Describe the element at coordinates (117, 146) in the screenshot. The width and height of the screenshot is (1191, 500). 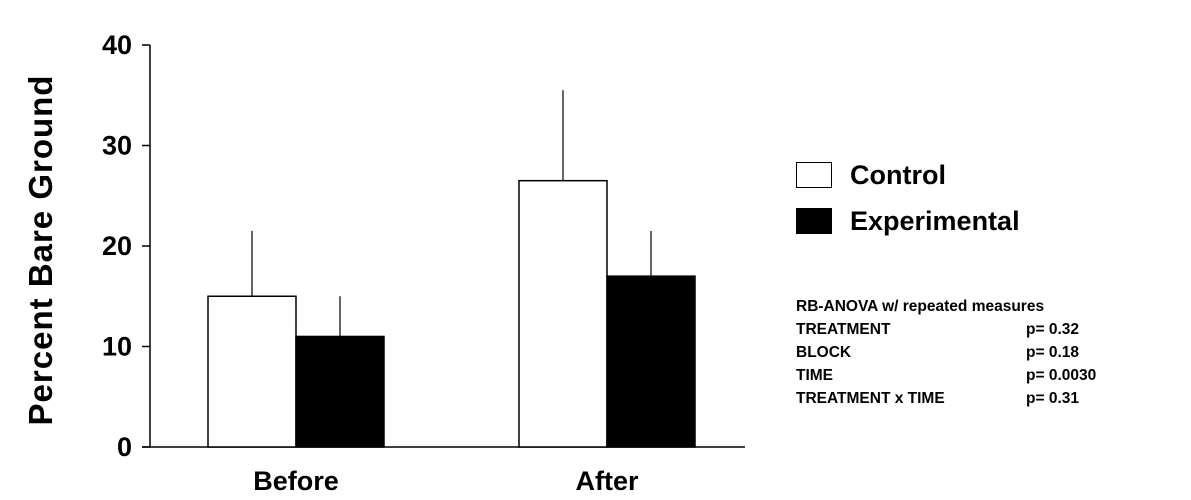
I see `y-tick-label: 30` at that location.